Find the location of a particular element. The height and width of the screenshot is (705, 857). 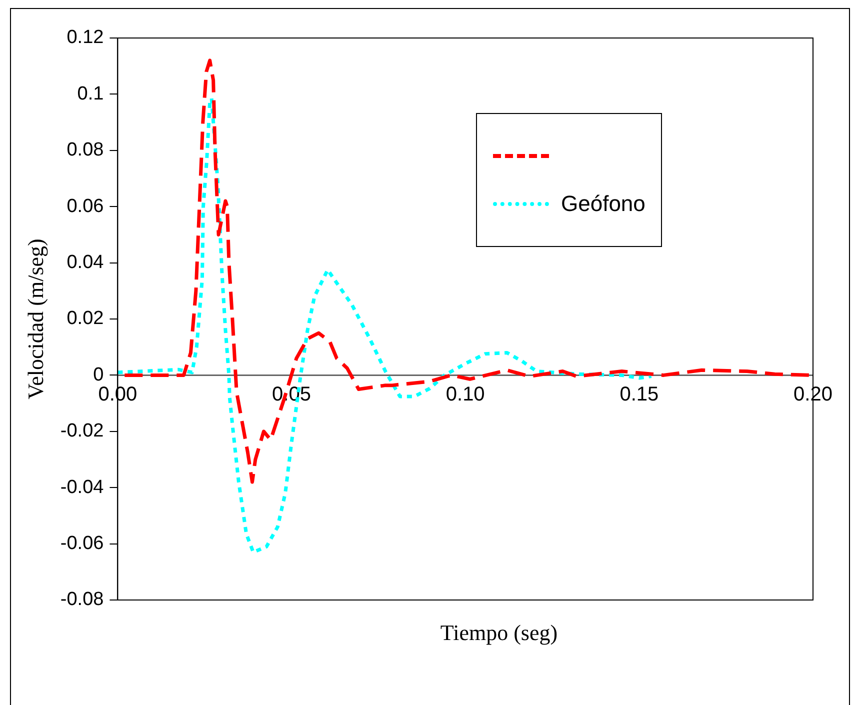

y-tick-label: 0.12 is located at coordinates (85, 37).